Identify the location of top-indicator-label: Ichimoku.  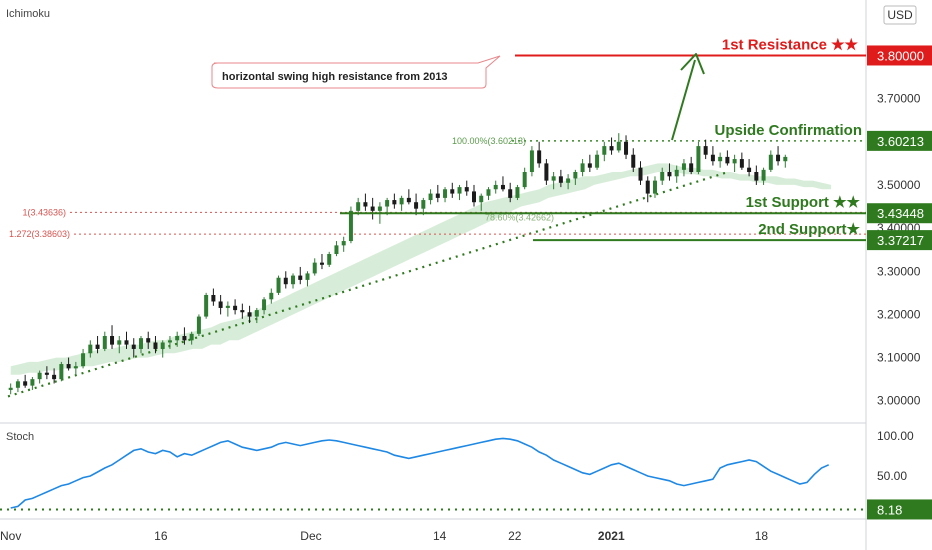
(28, 14).